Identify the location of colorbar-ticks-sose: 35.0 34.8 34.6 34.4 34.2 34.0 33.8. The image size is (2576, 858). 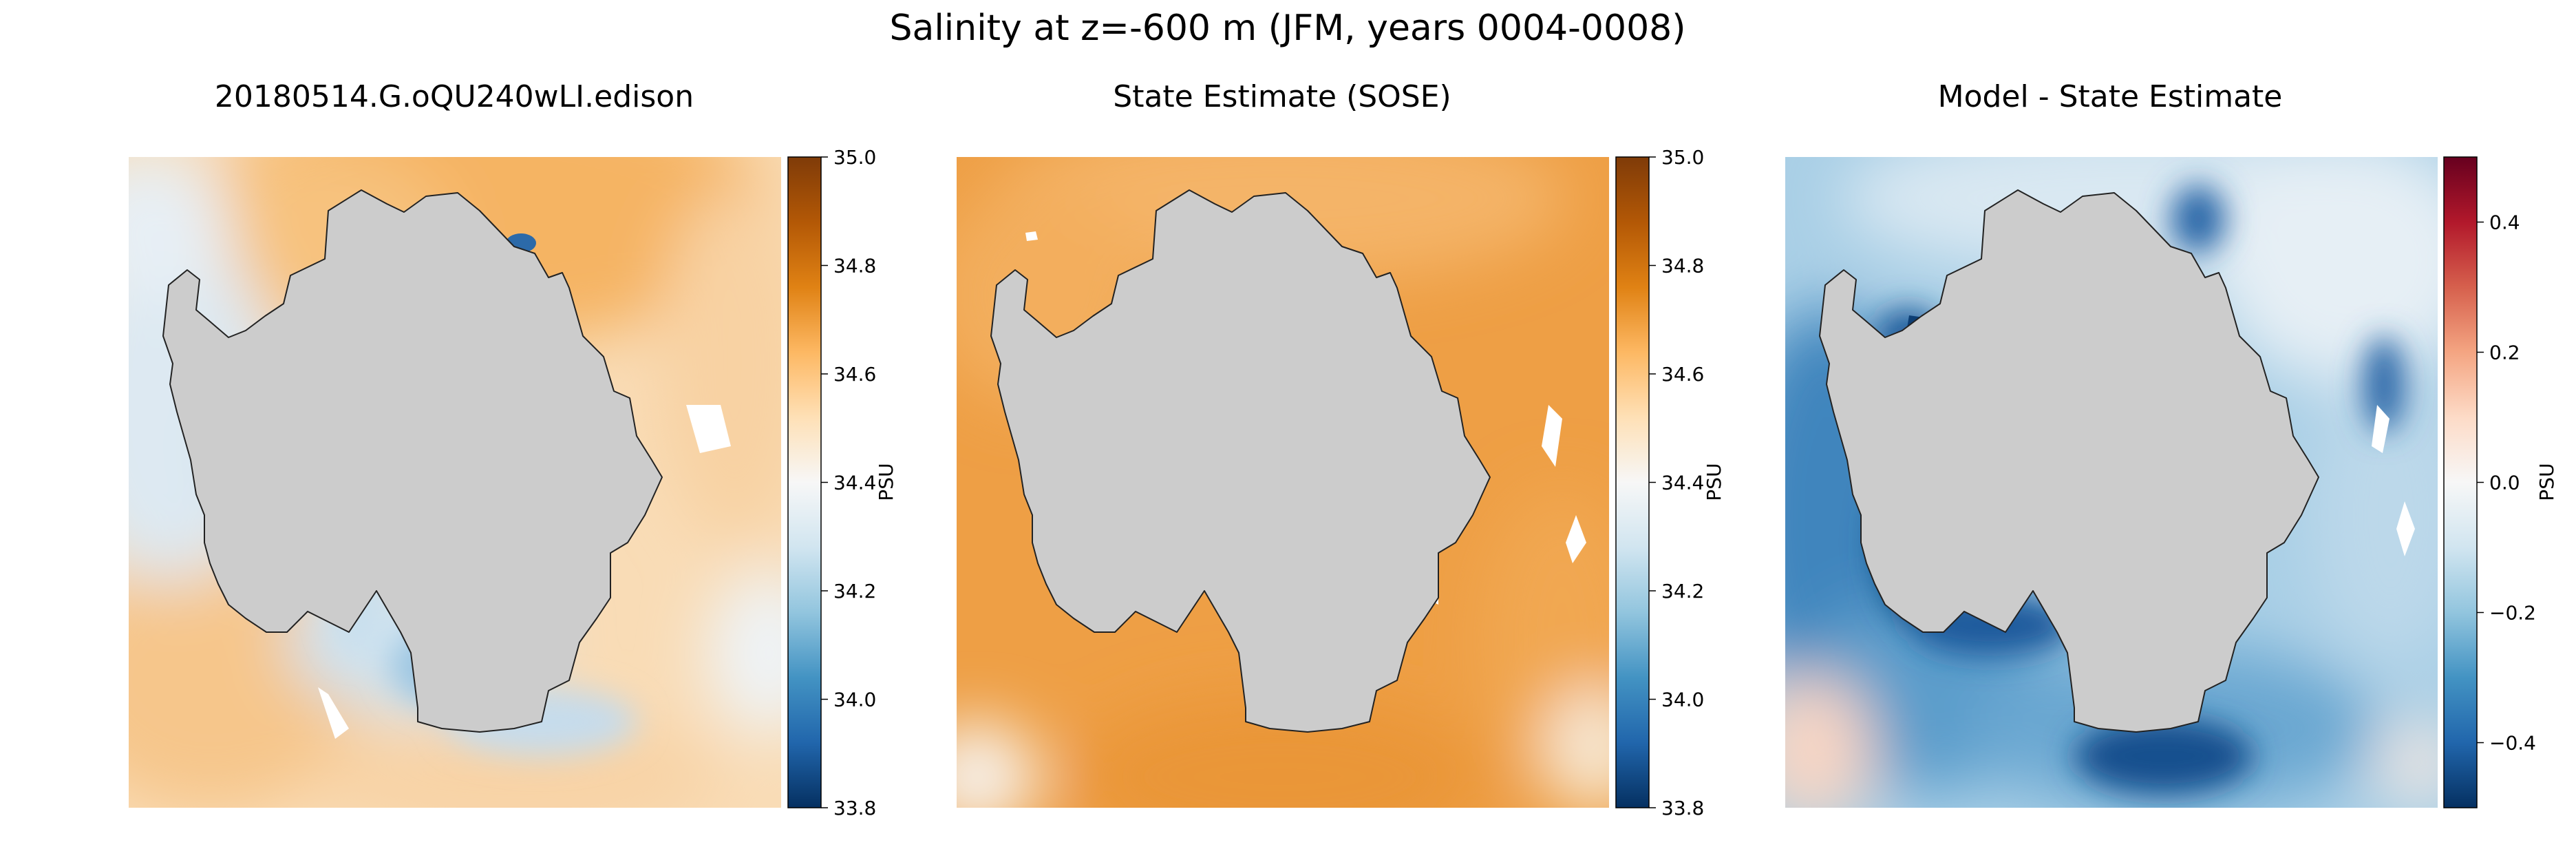
(1676, 482).